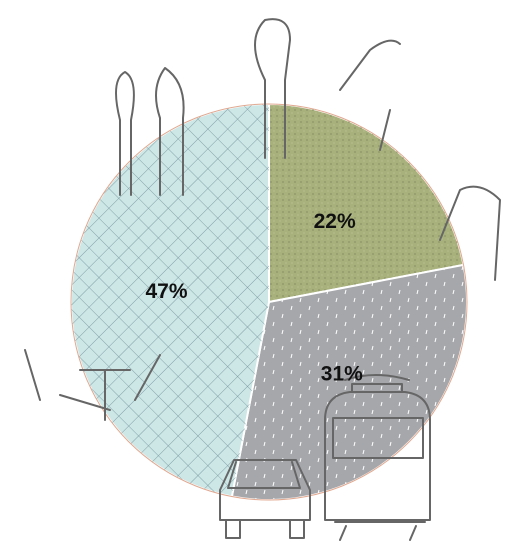  What do you see at coordinates (377, 457) in the screenshot?
I see `tram-outline` at bounding box center [377, 457].